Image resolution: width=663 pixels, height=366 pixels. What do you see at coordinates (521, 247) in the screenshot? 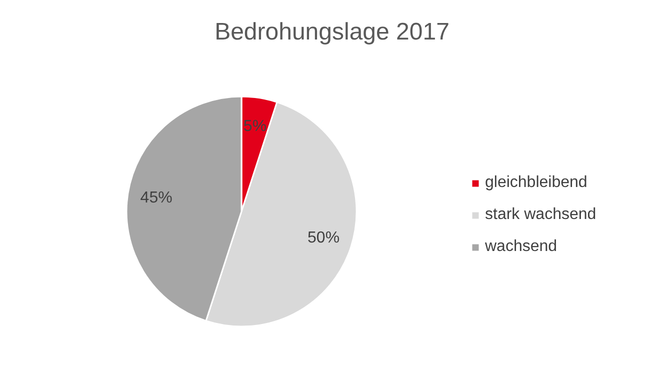
I see `legend-label: wachsend` at bounding box center [521, 247].